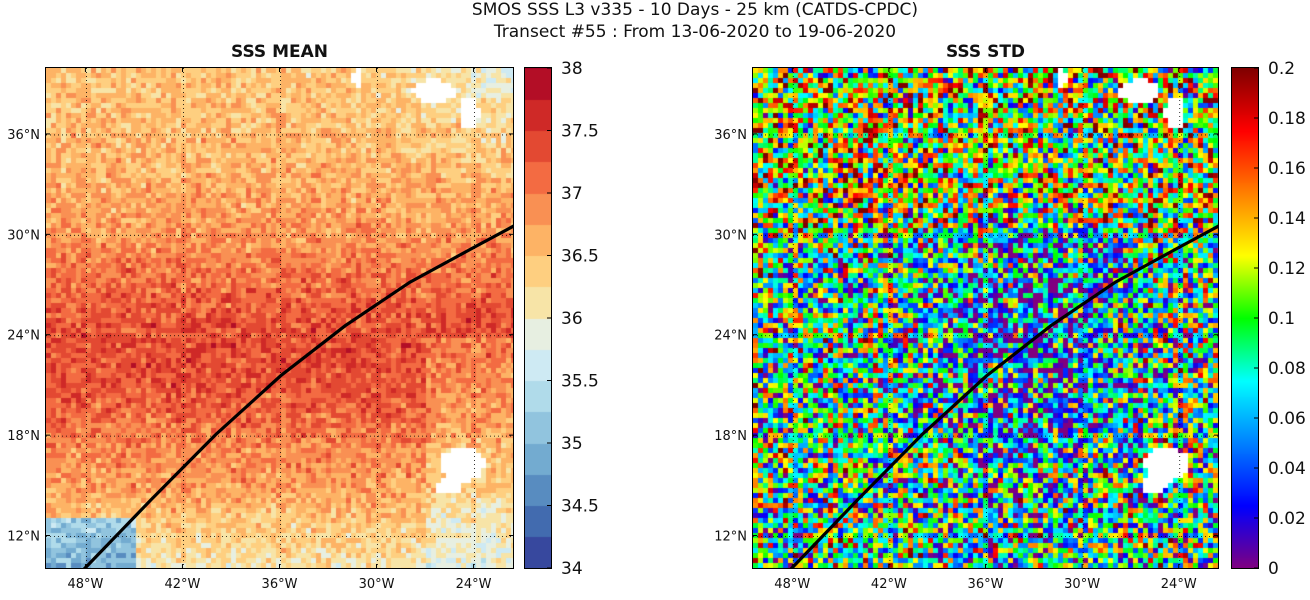 Image resolution: width=1310 pixels, height=600 pixels. I want to click on colorbar-tick-label: 35, so click(572, 444).